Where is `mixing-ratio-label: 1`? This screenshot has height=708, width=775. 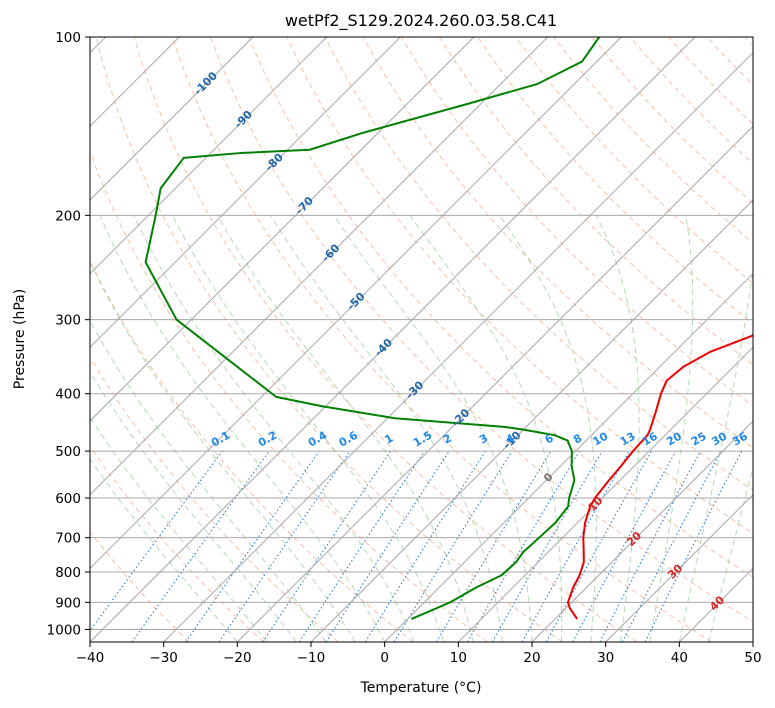
mixing-ratio-label: 1 is located at coordinates (388, 439).